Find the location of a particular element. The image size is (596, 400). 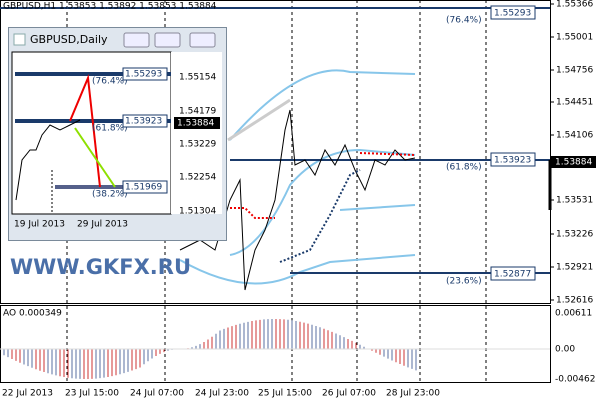

band-middle is located at coordinates (322, 202).